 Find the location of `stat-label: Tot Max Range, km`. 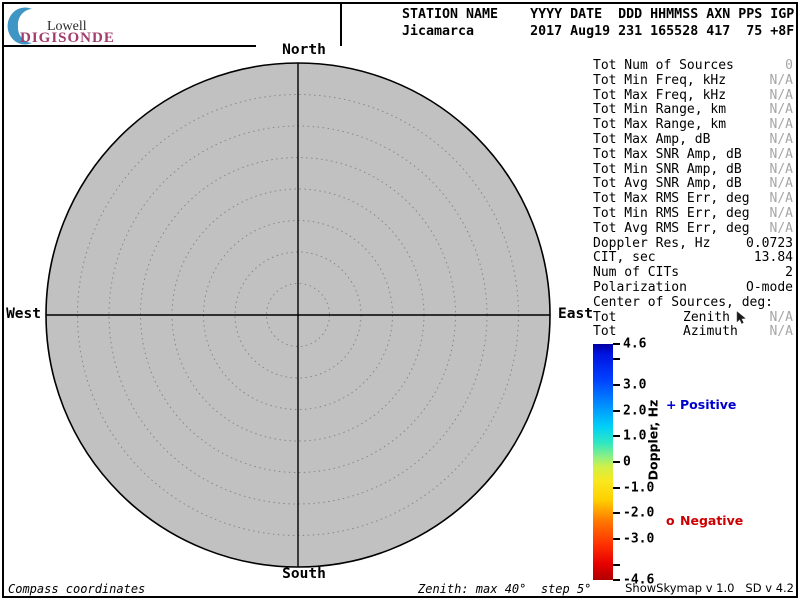

stat-label: Tot Max Range, km is located at coordinates (660, 125).